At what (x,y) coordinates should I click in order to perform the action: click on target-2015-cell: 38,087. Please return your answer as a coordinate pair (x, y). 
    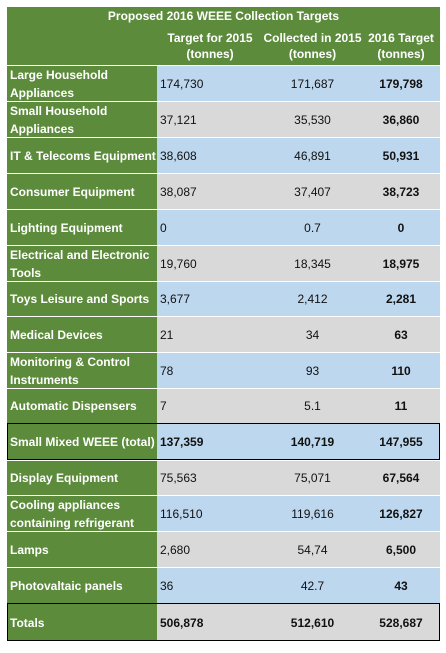
    Looking at the image, I should click on (210, 191).